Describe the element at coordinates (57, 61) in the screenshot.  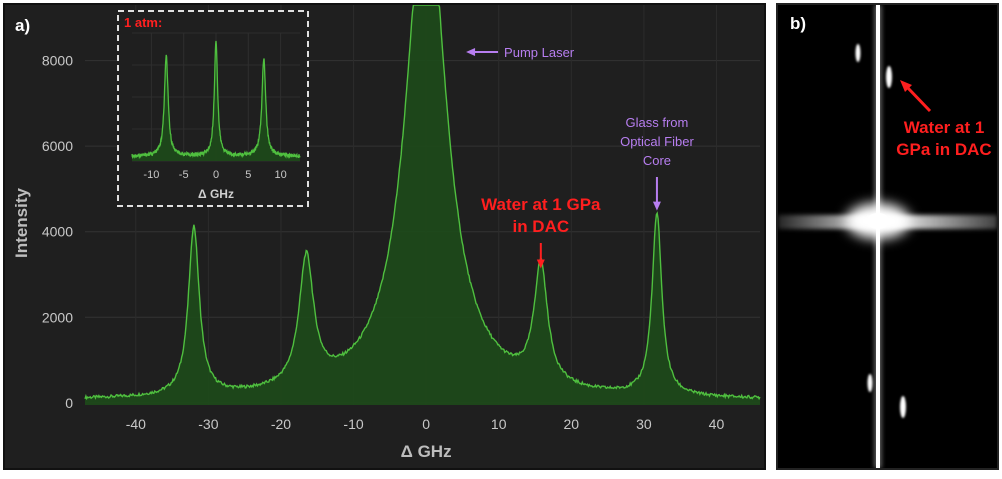
I see `y-tick-label: 8000` at that location.